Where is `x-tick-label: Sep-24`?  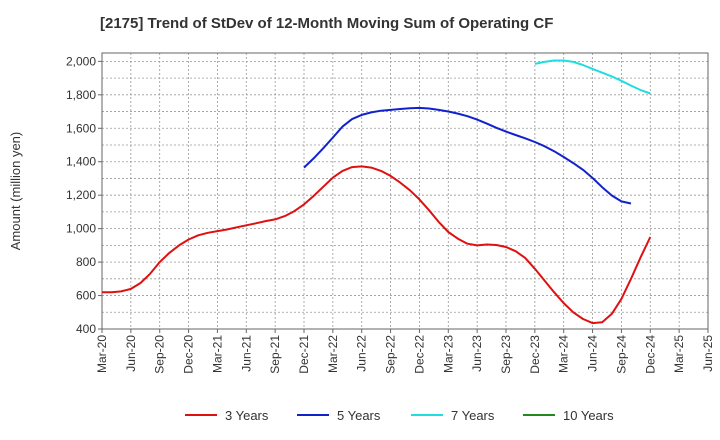 x-tick-label: Sep-24 is located at coordinates (621, 354).